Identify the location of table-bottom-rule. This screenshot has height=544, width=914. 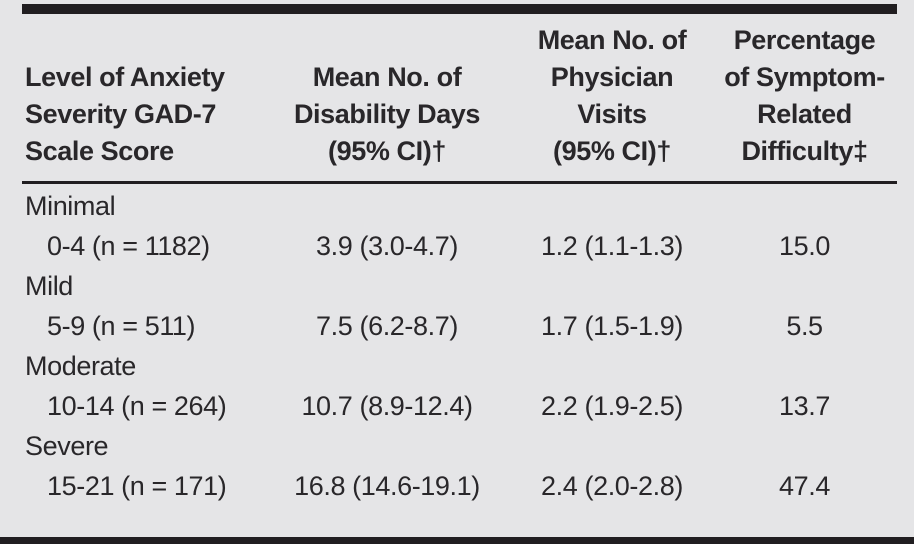
(457, 540).